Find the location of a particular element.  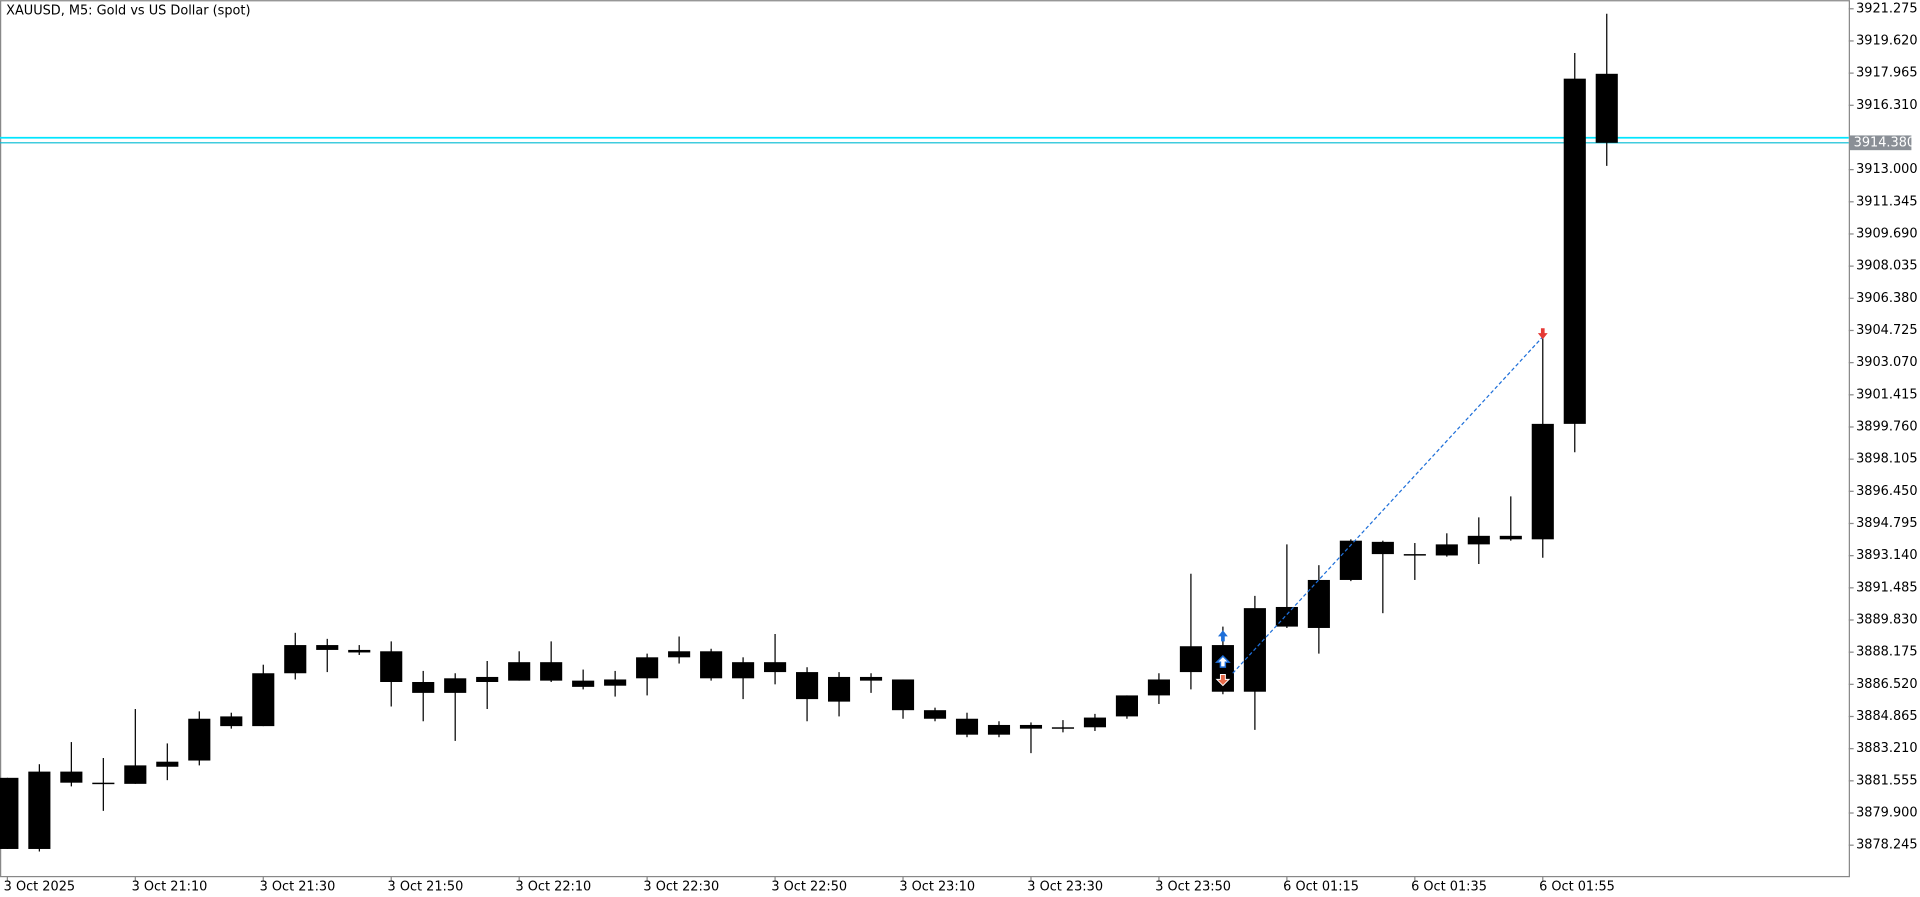

y-tick-label: 3879.900 is located at coordinates (1886, 813).